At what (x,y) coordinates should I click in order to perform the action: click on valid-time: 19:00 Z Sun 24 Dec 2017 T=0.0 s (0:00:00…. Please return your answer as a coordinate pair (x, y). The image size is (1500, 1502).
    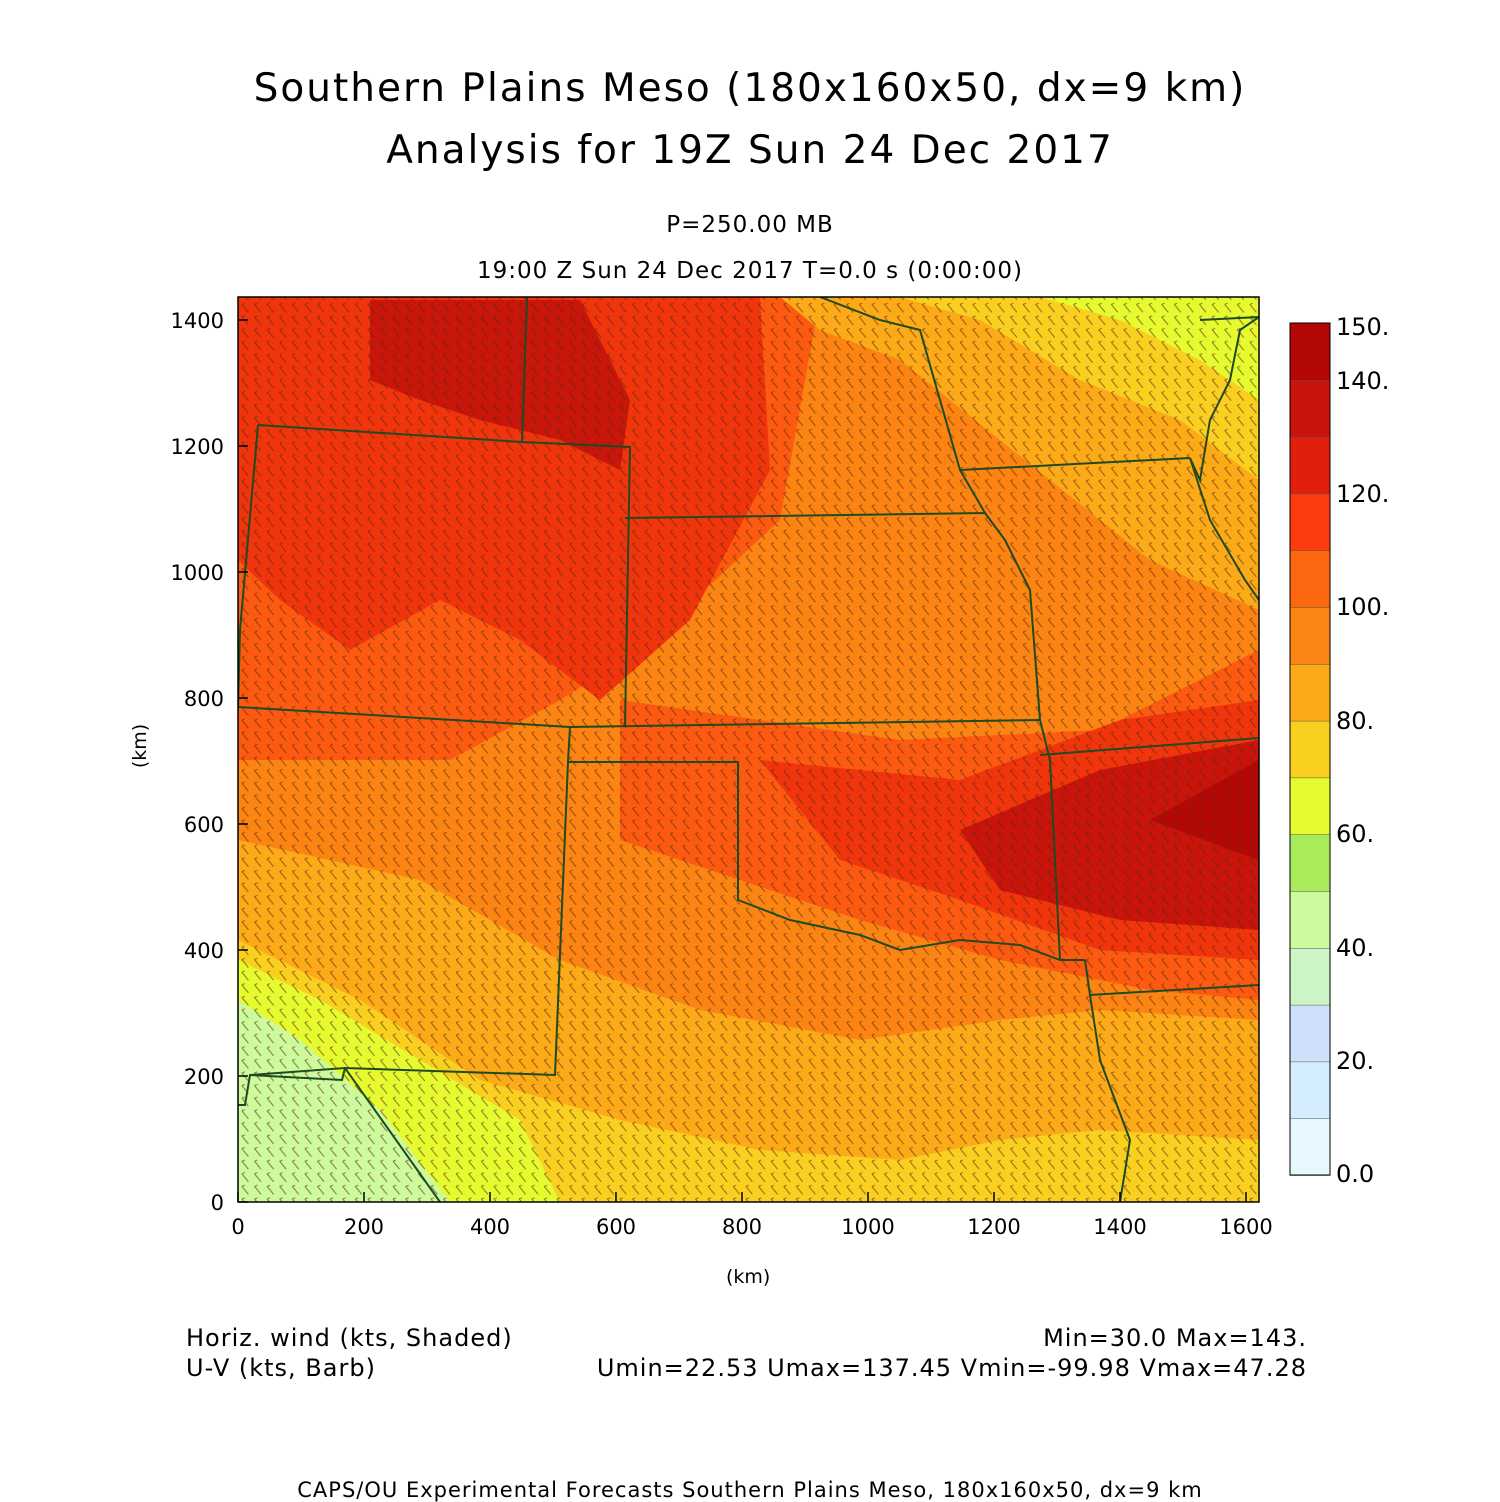
    Looking at the image, I should click on (750, 271).